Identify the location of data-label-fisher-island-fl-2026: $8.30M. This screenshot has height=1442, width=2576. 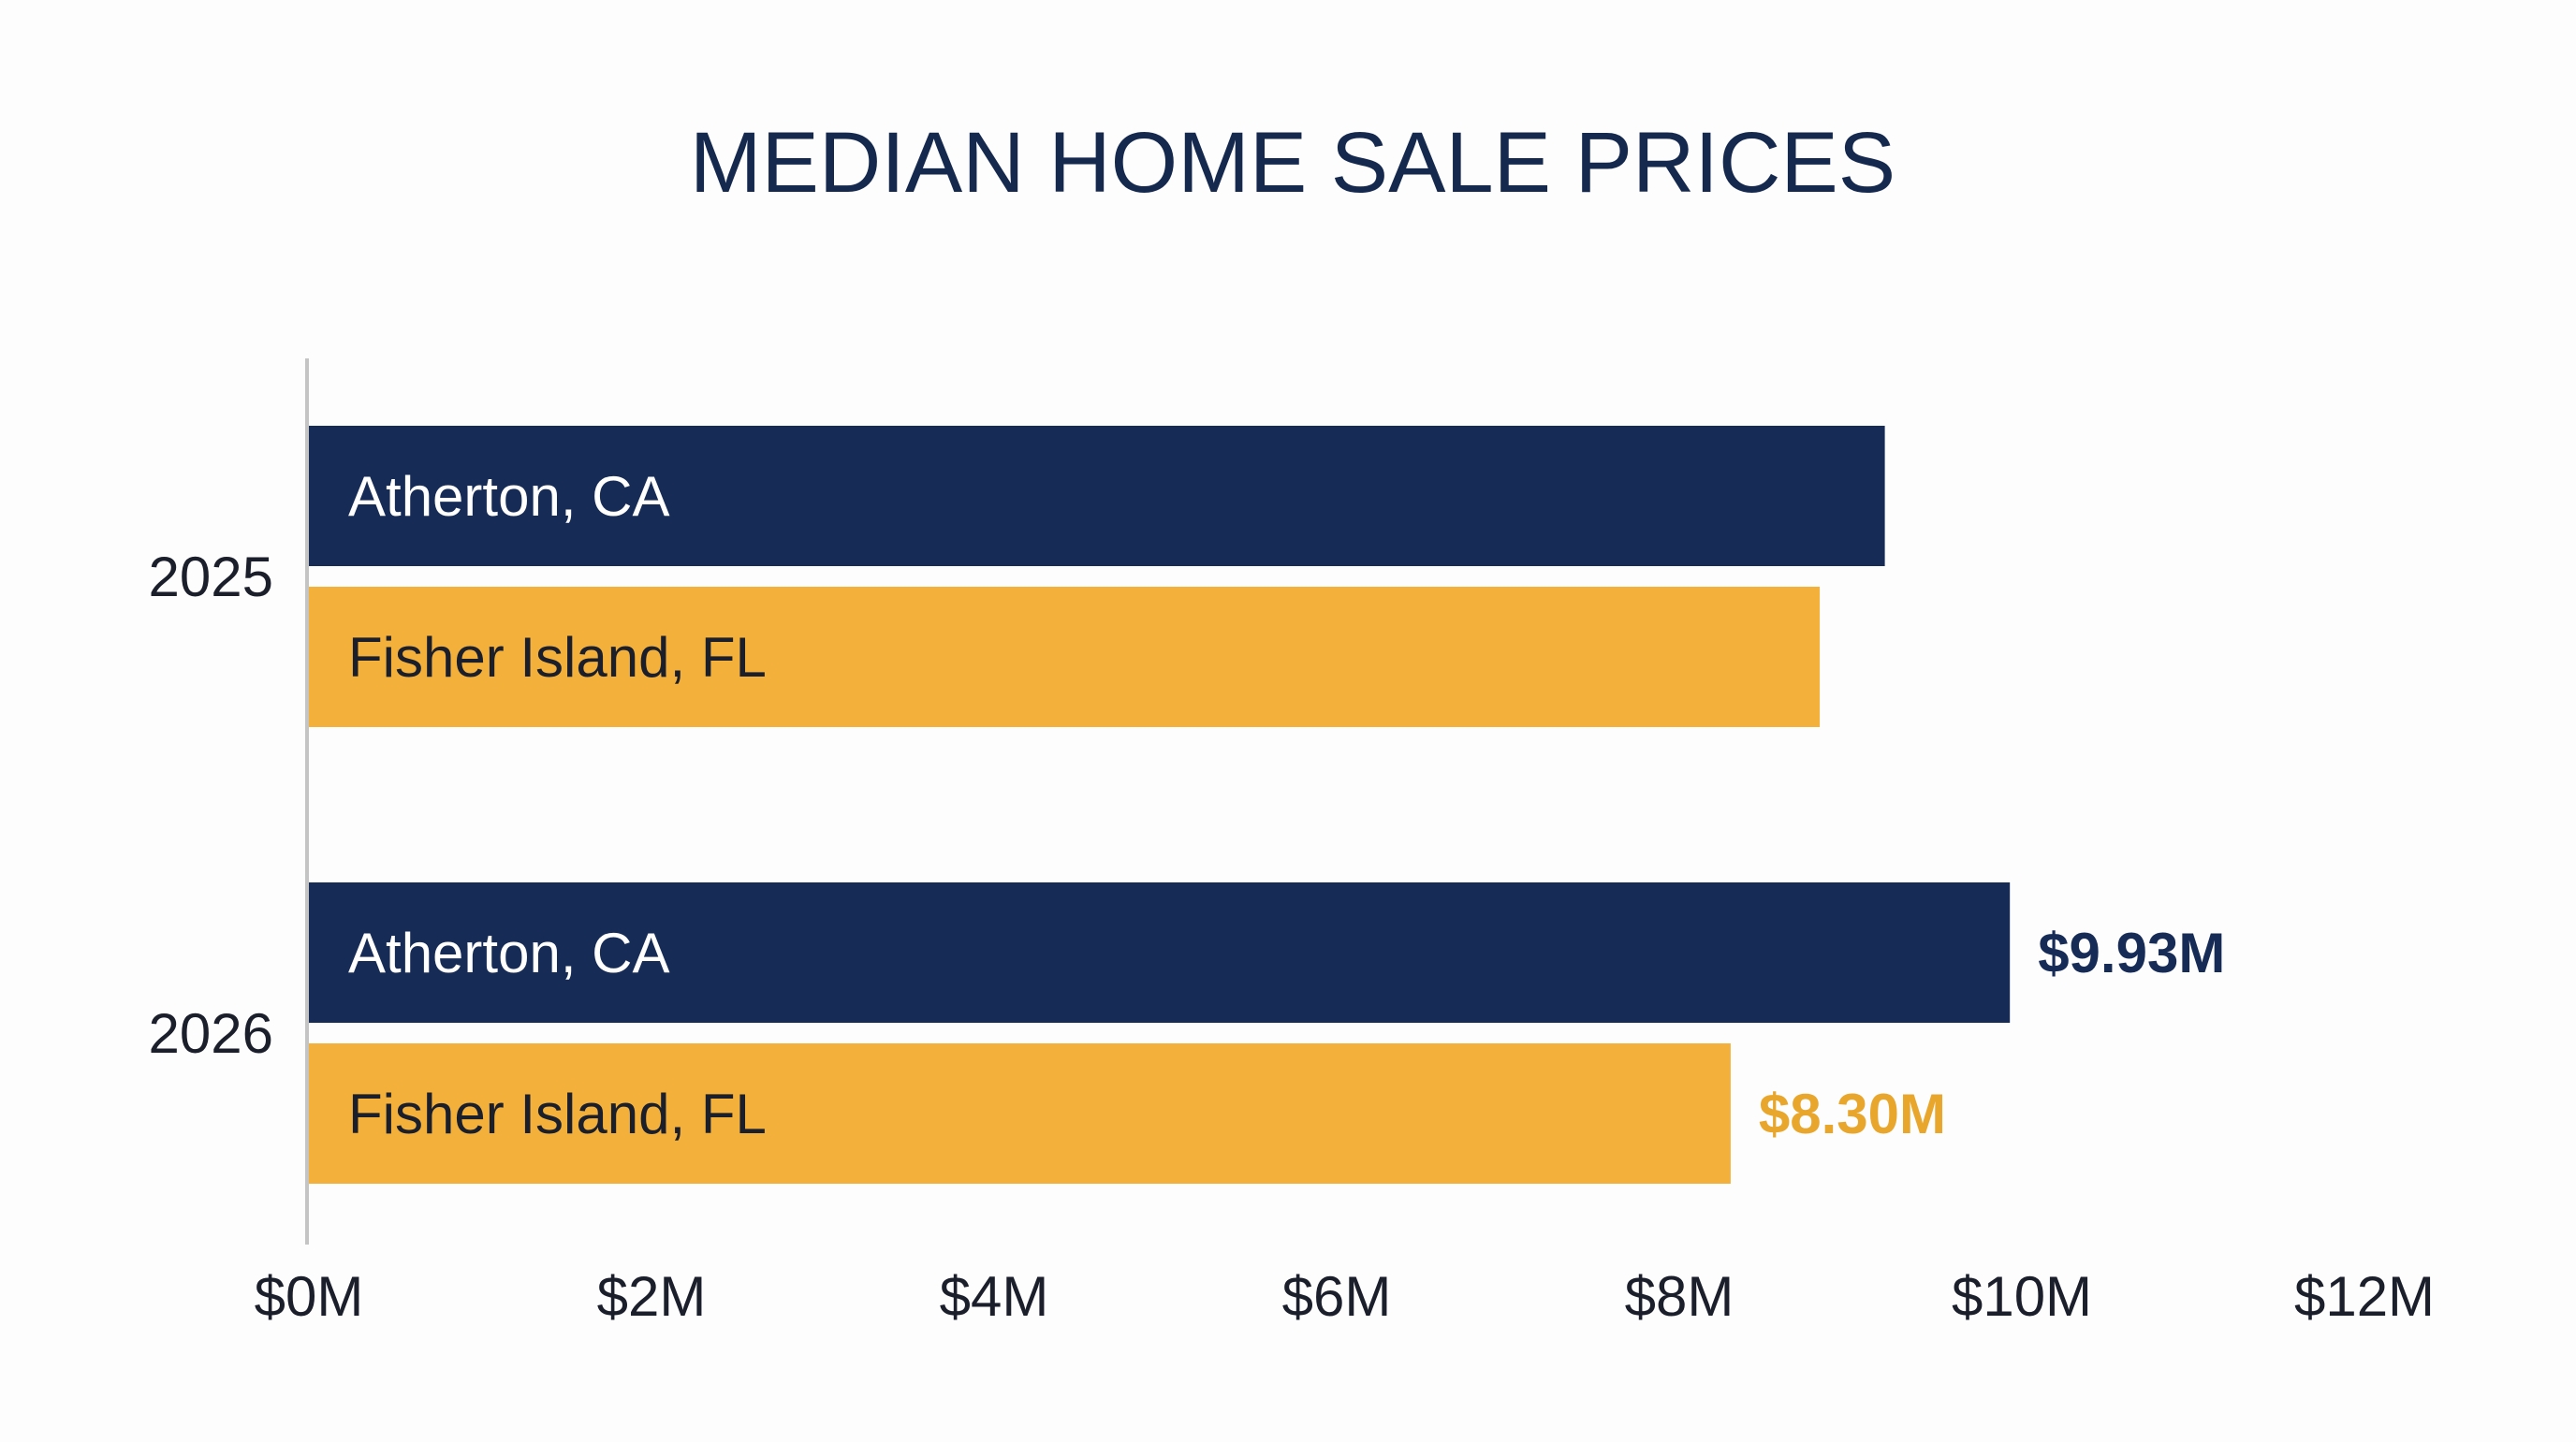
(1852, 1114).